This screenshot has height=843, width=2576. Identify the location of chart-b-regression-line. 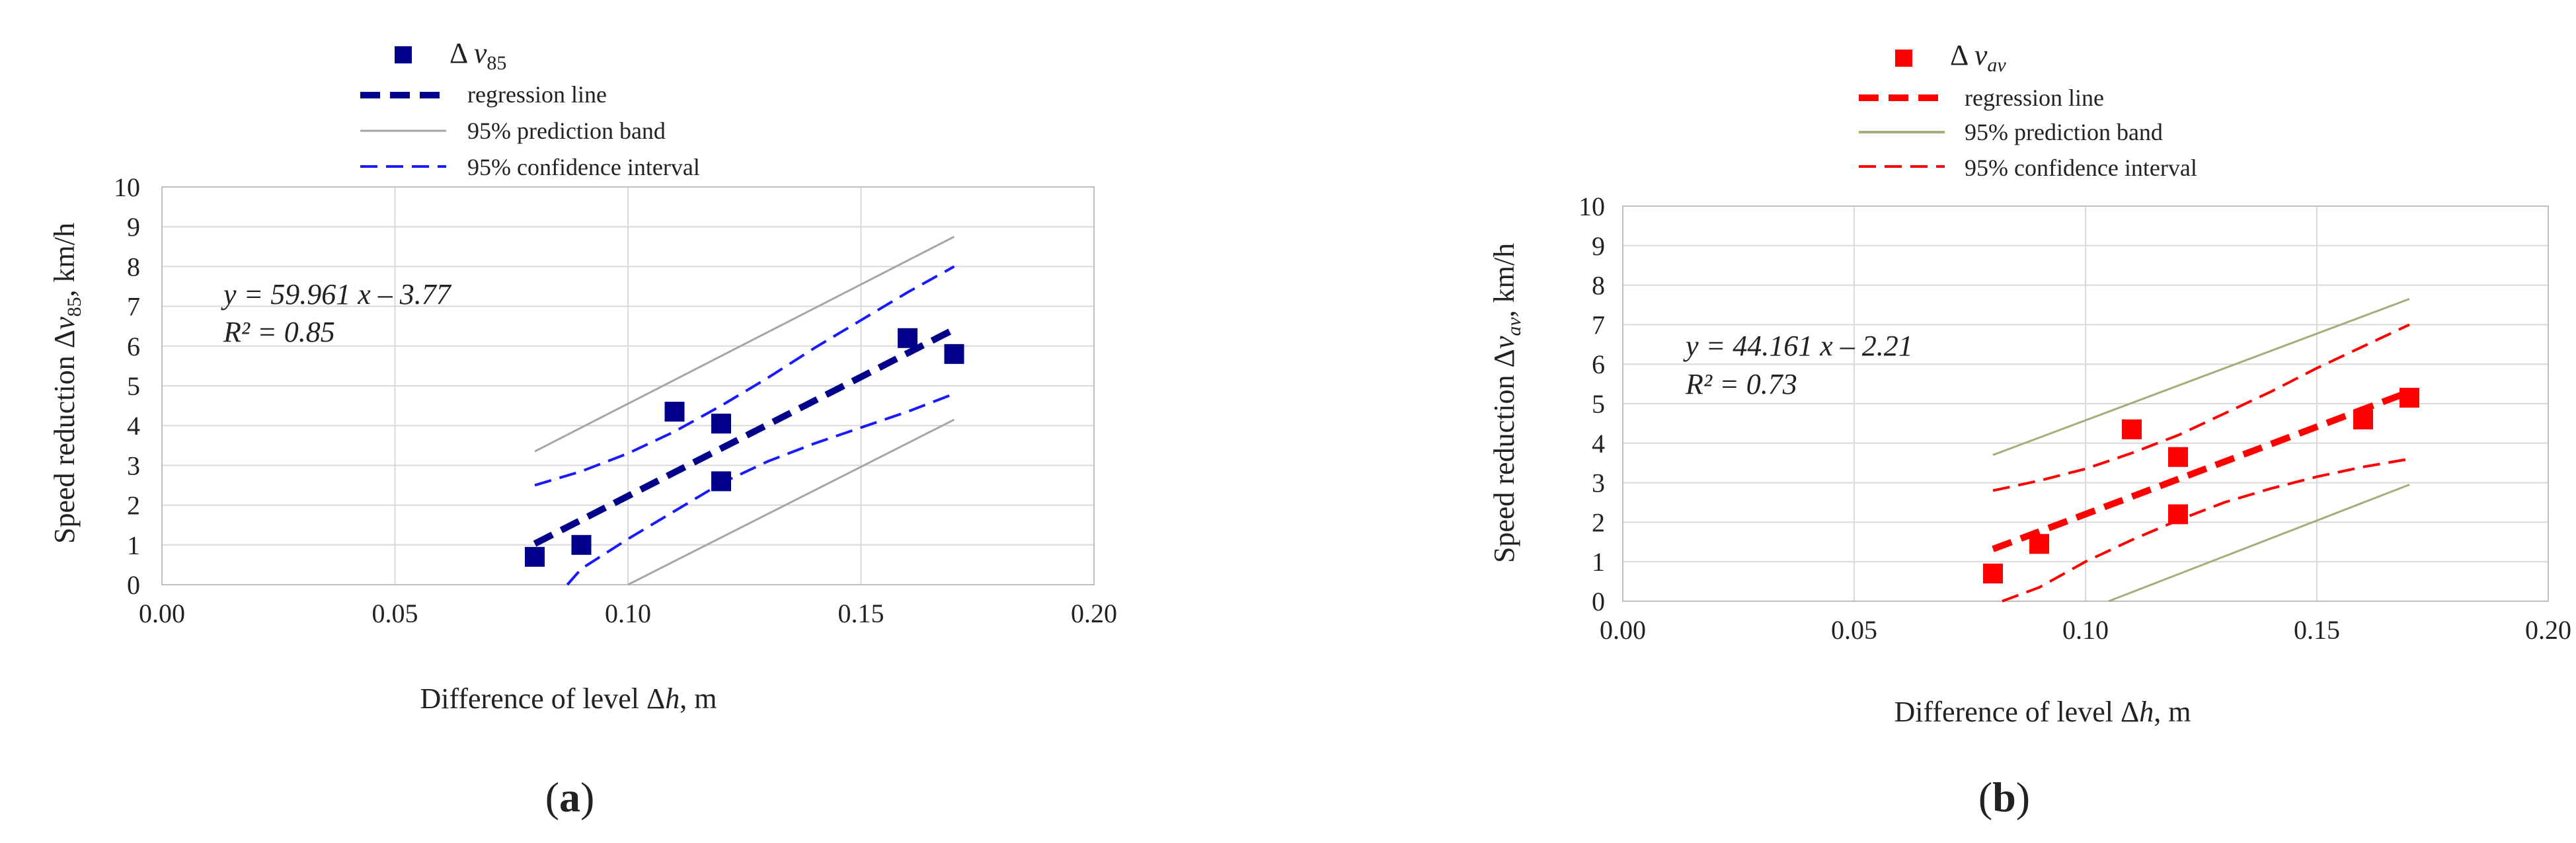
(2201, 470).